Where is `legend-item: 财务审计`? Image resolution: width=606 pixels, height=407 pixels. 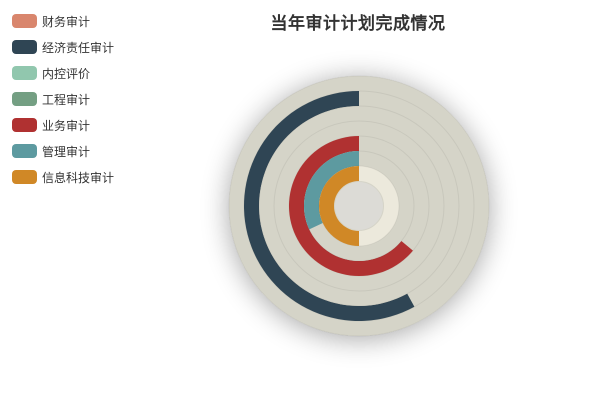
legend-item: 财务审计 is located at coordinates (63, 21).